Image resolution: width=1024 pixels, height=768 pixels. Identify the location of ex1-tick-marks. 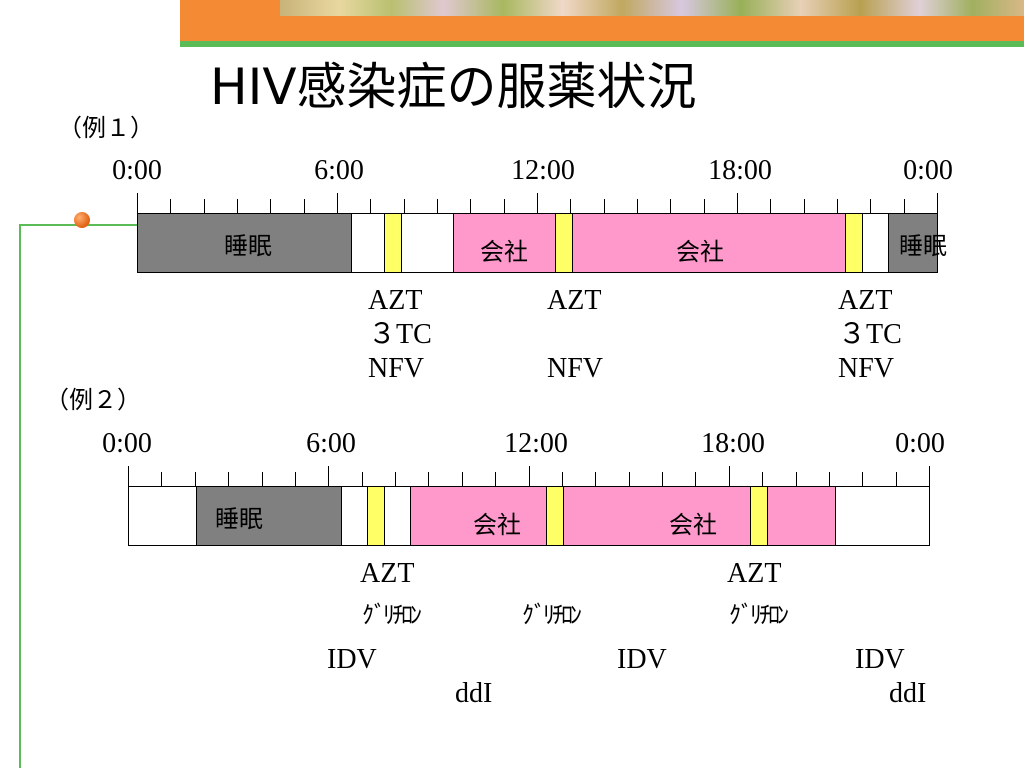
(537, 203).